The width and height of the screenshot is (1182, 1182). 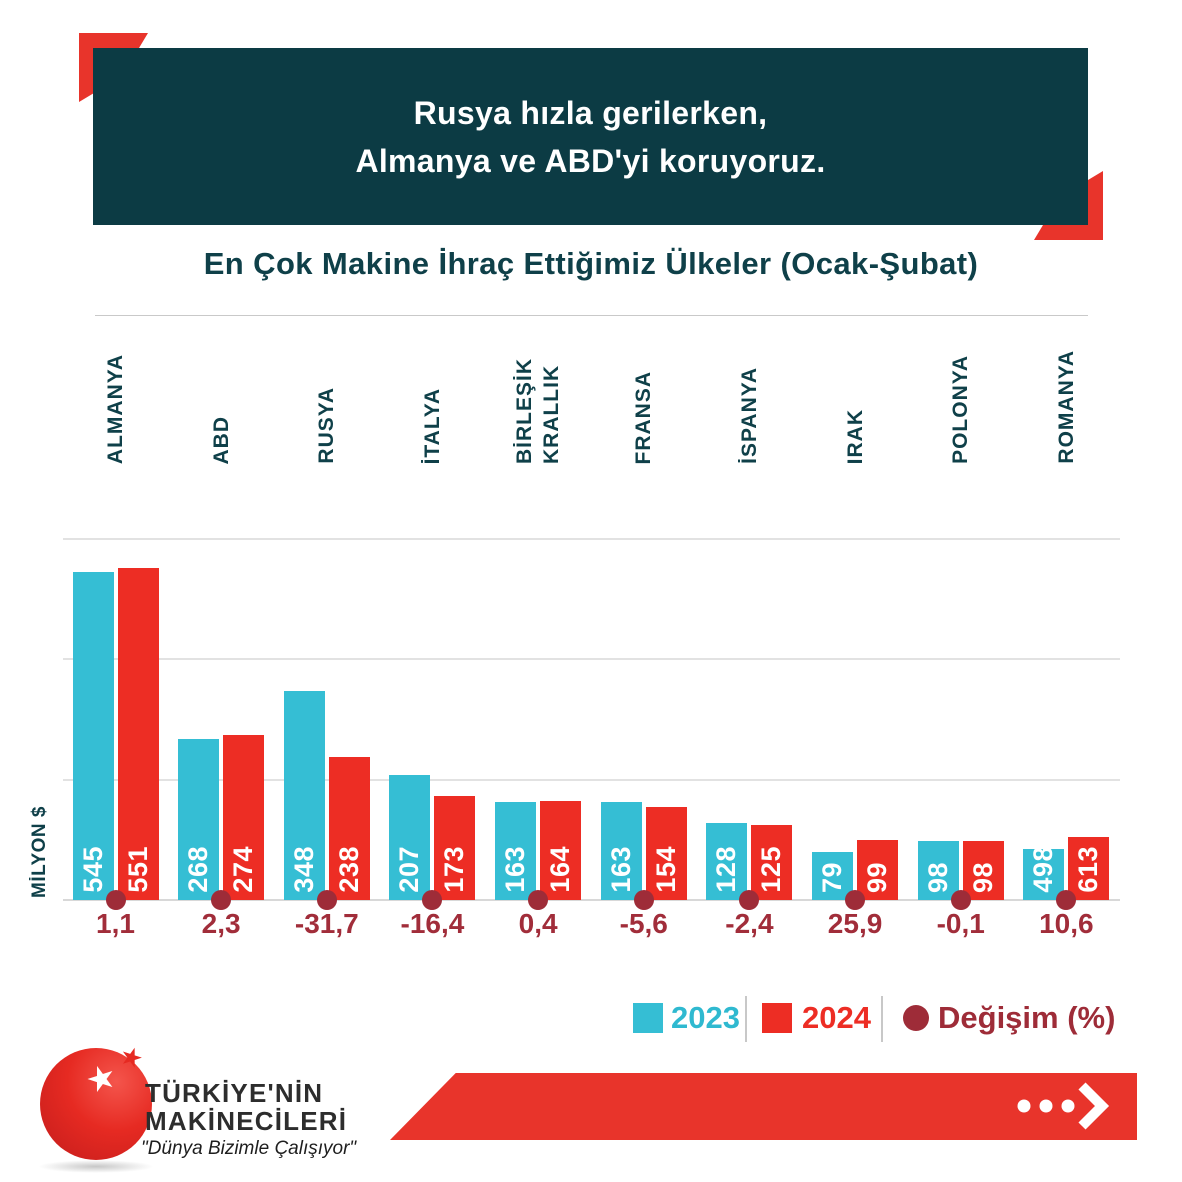 I want to click on bar-value-2024: 125, so click(x=771, y=869).